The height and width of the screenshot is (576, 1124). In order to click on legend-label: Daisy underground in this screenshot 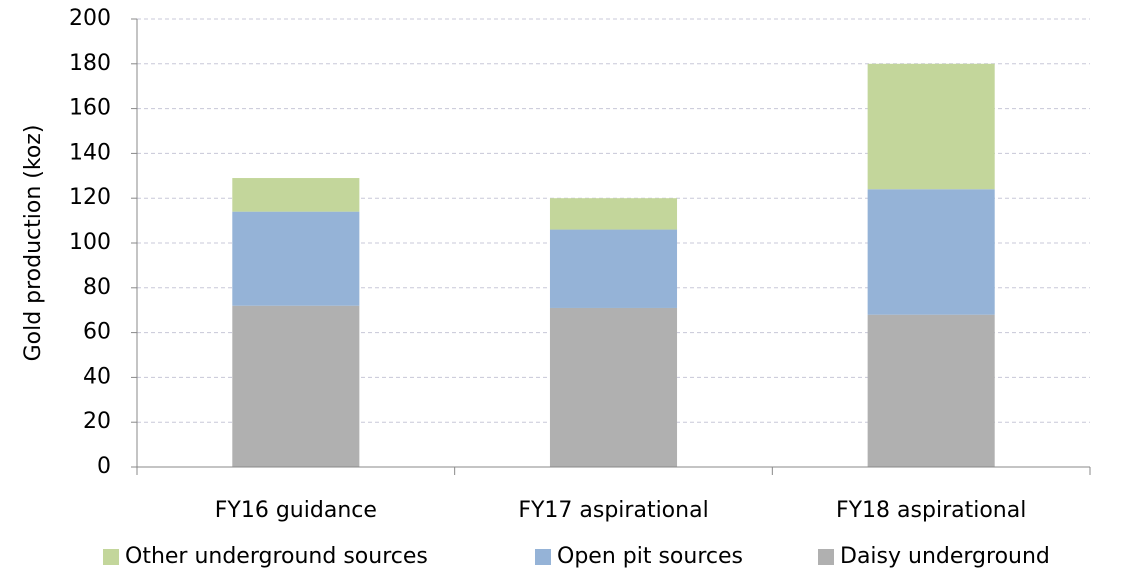, I will do `click(945, 556)`.